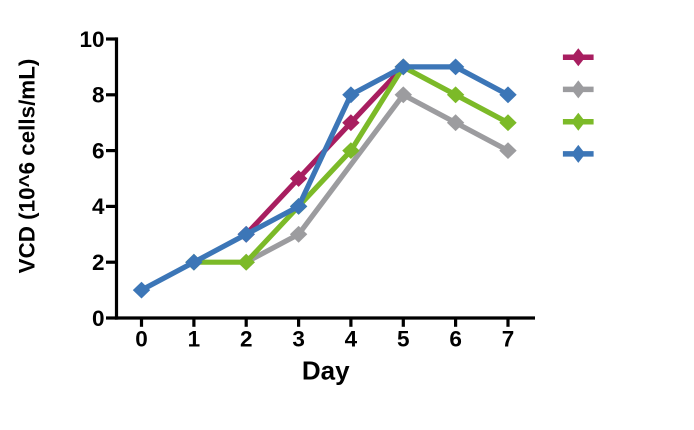 The width and height of the screenshot is (694, 430). Describe the element at coordinates (91, 39) in the screenshot. I see `svg-text: 10` at that location.